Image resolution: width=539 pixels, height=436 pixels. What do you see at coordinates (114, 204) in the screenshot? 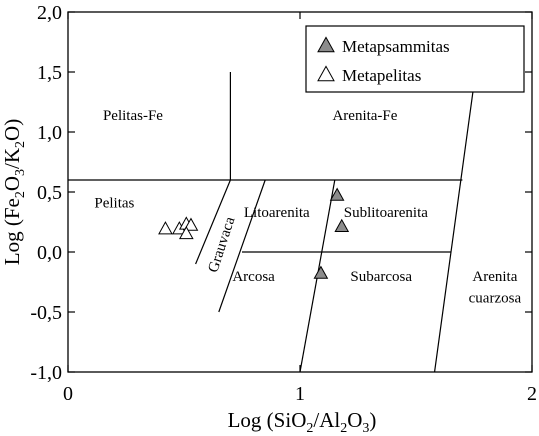
I see `field-label: Pelitas` at bounding box center [114, 204].